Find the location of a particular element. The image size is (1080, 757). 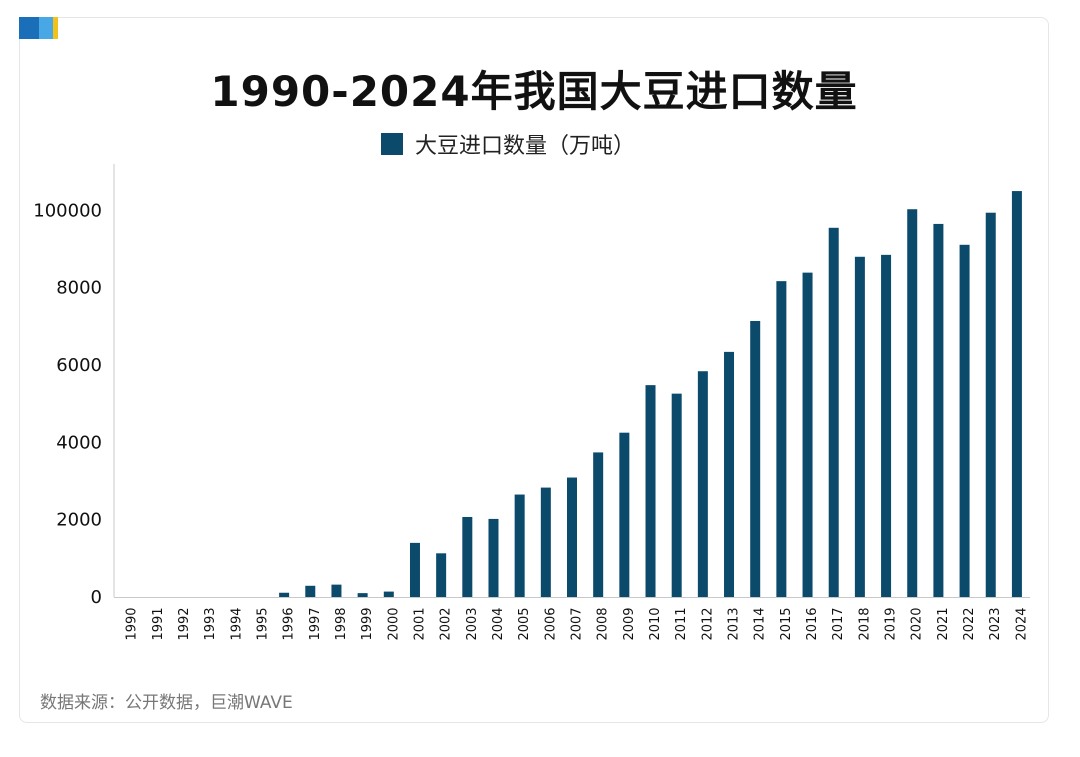

y-tick-label: 100000 is located at coordinates (67, 210).